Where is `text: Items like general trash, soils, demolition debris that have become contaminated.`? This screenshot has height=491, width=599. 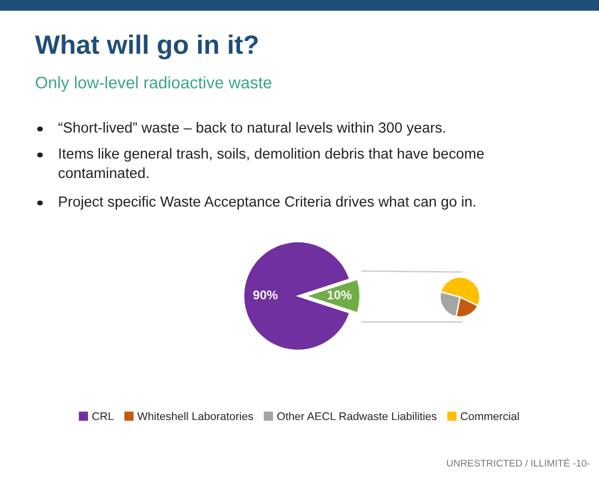
text: Items like general trash, soils, demolition debris that have become contaminated. is located at coordinates (271, 163).